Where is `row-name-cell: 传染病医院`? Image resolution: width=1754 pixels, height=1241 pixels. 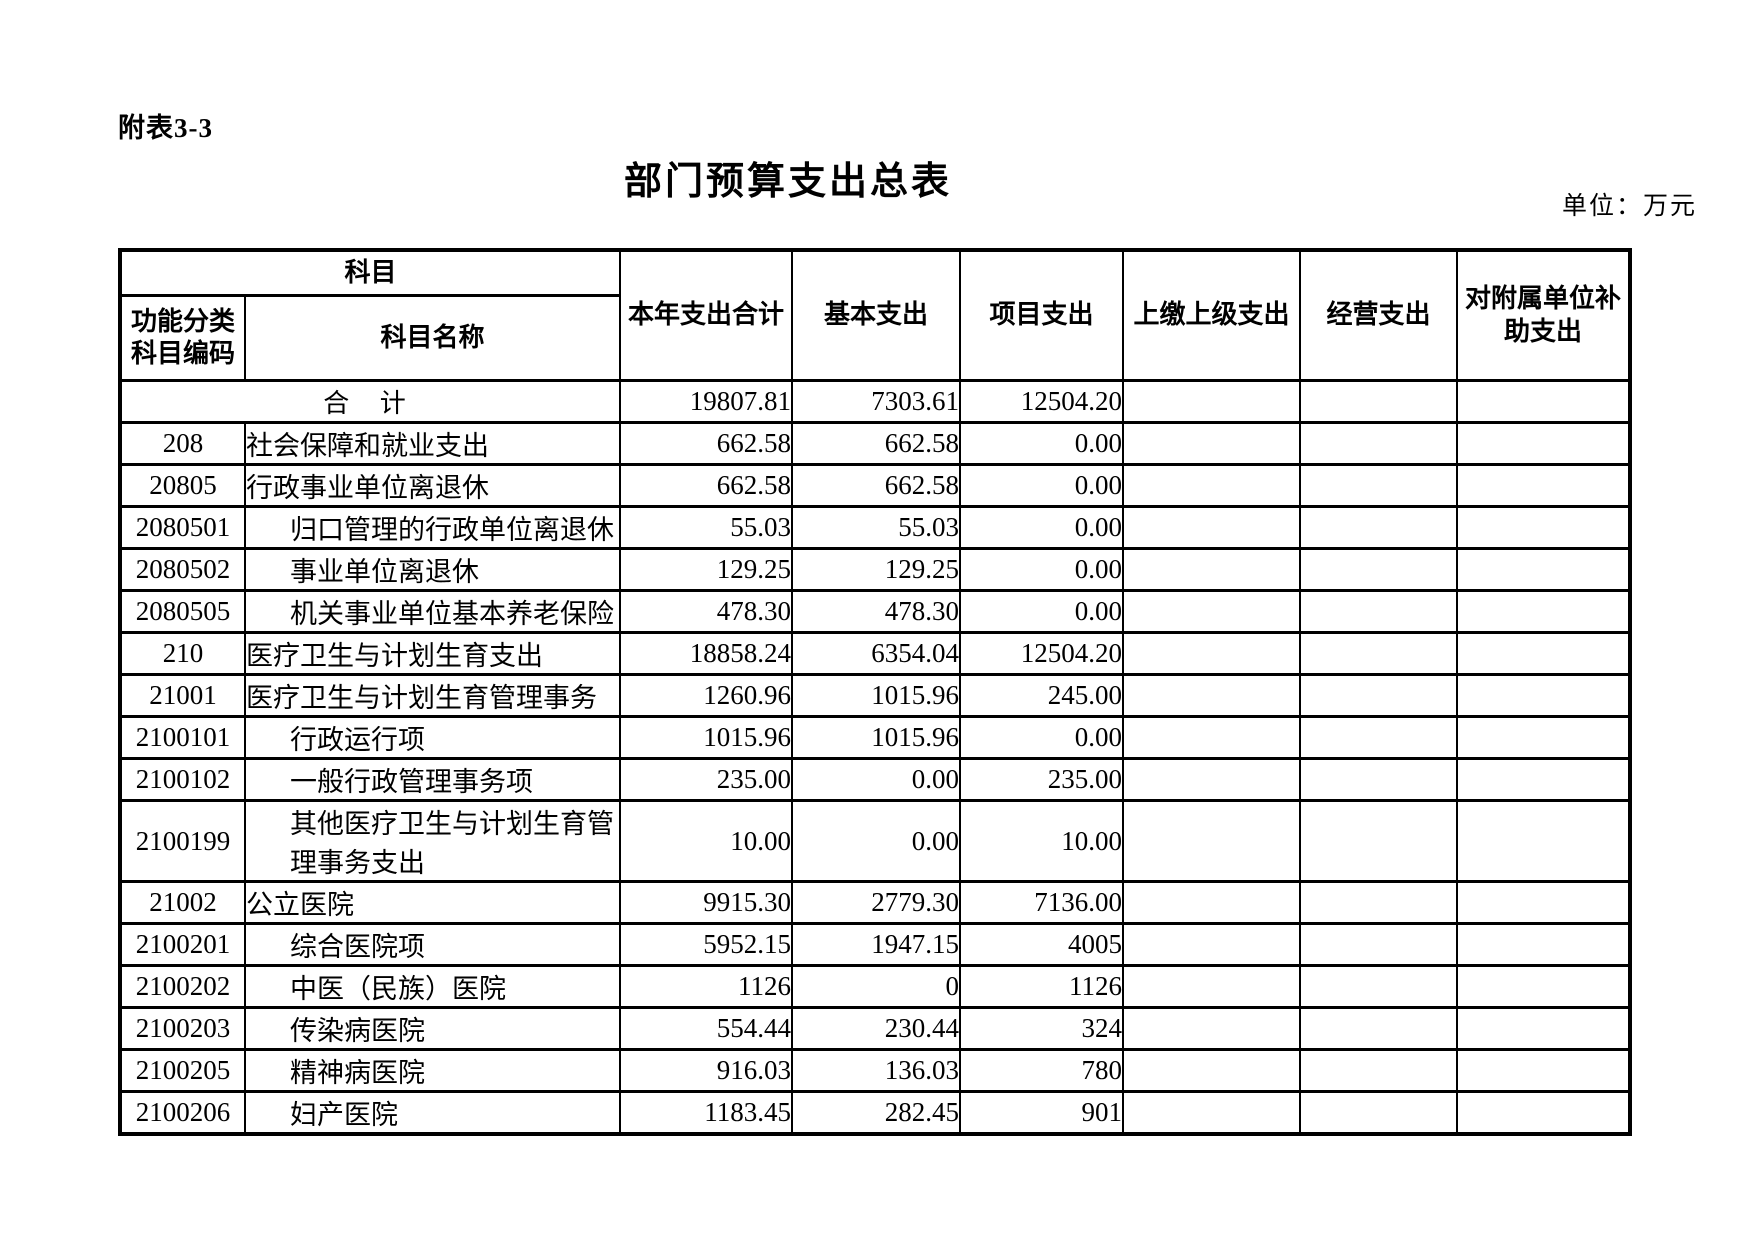
row-name-cell: 传染病医院 is located at coordinates (432, 1028).